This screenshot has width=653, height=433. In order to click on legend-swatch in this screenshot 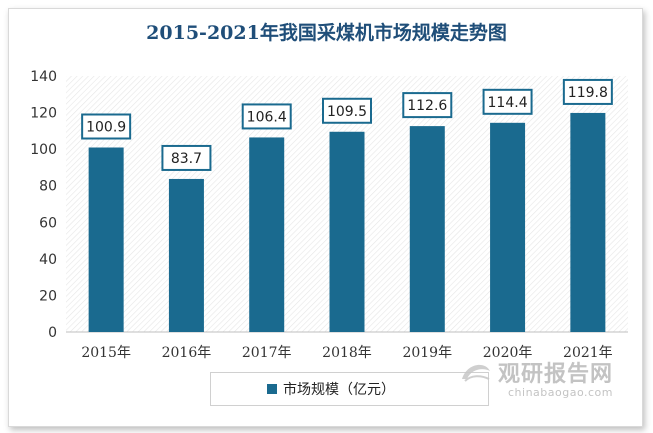, I will do `click(272, 389)`.